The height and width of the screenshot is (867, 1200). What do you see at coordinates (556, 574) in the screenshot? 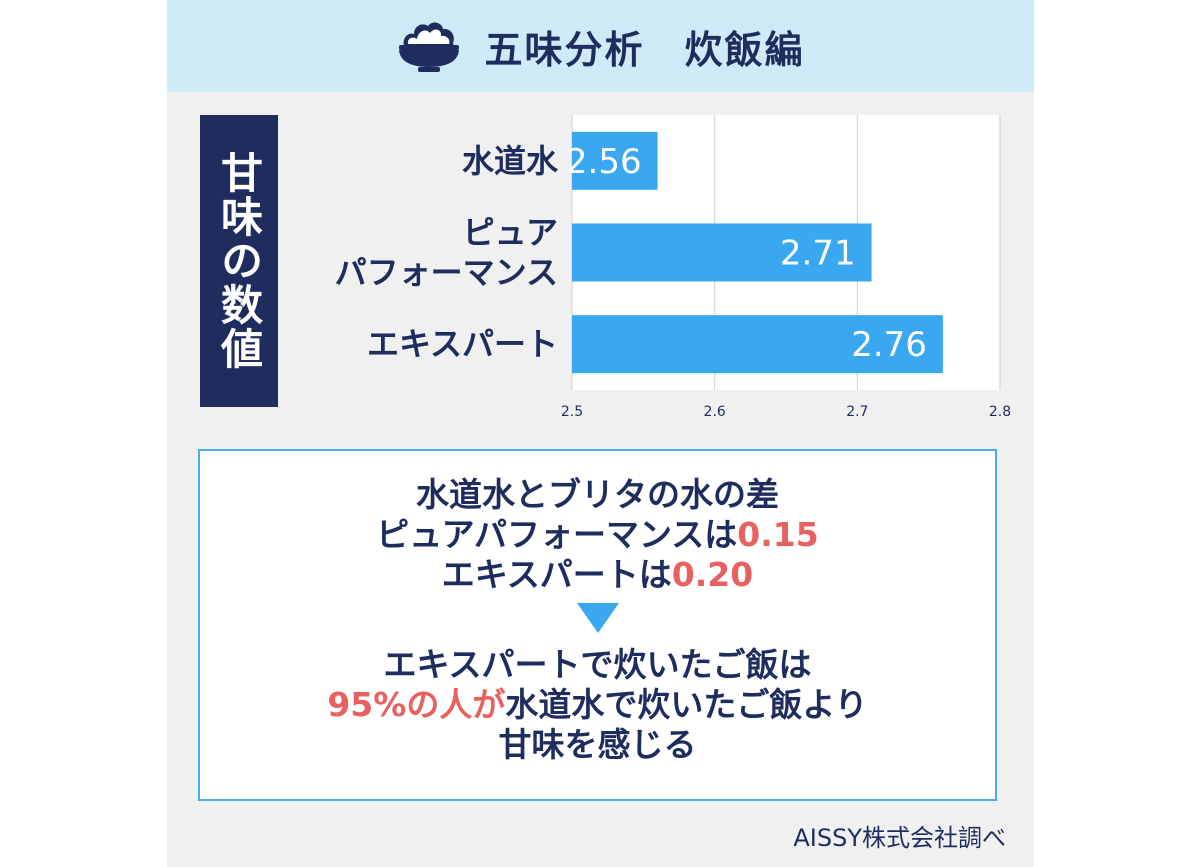
I see `summary-line-3-text: エキスパートは` at bounding box center [556, 574].